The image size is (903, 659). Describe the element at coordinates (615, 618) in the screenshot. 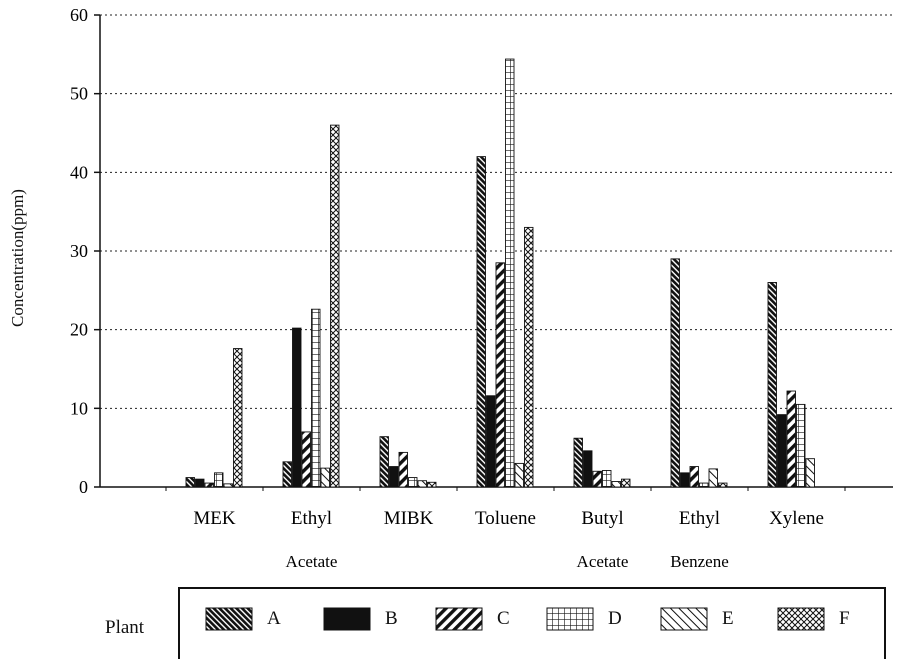

I see `legend-label: D` at that location.